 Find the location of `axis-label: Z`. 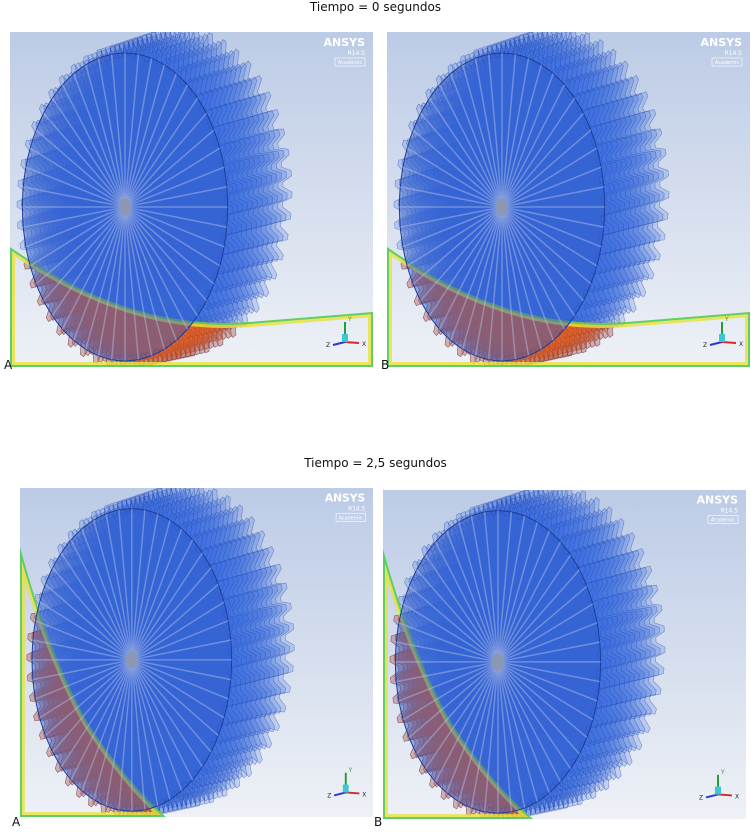

axis-label: Z is located at coordinates (705, 345).